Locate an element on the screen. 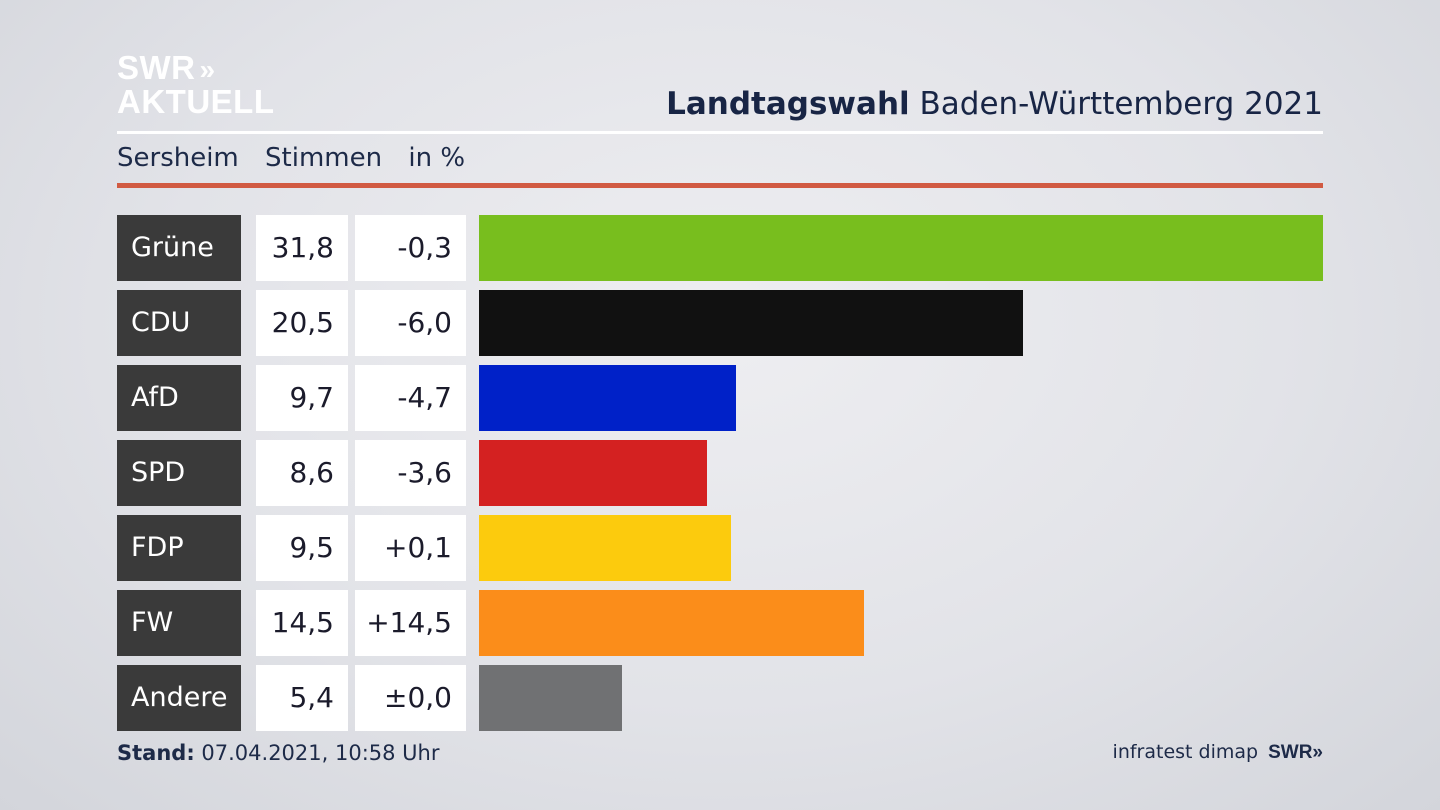  timestamp: Stand: 07.04.2021, 10:58 Uhr is located at coordinates (278, 753).